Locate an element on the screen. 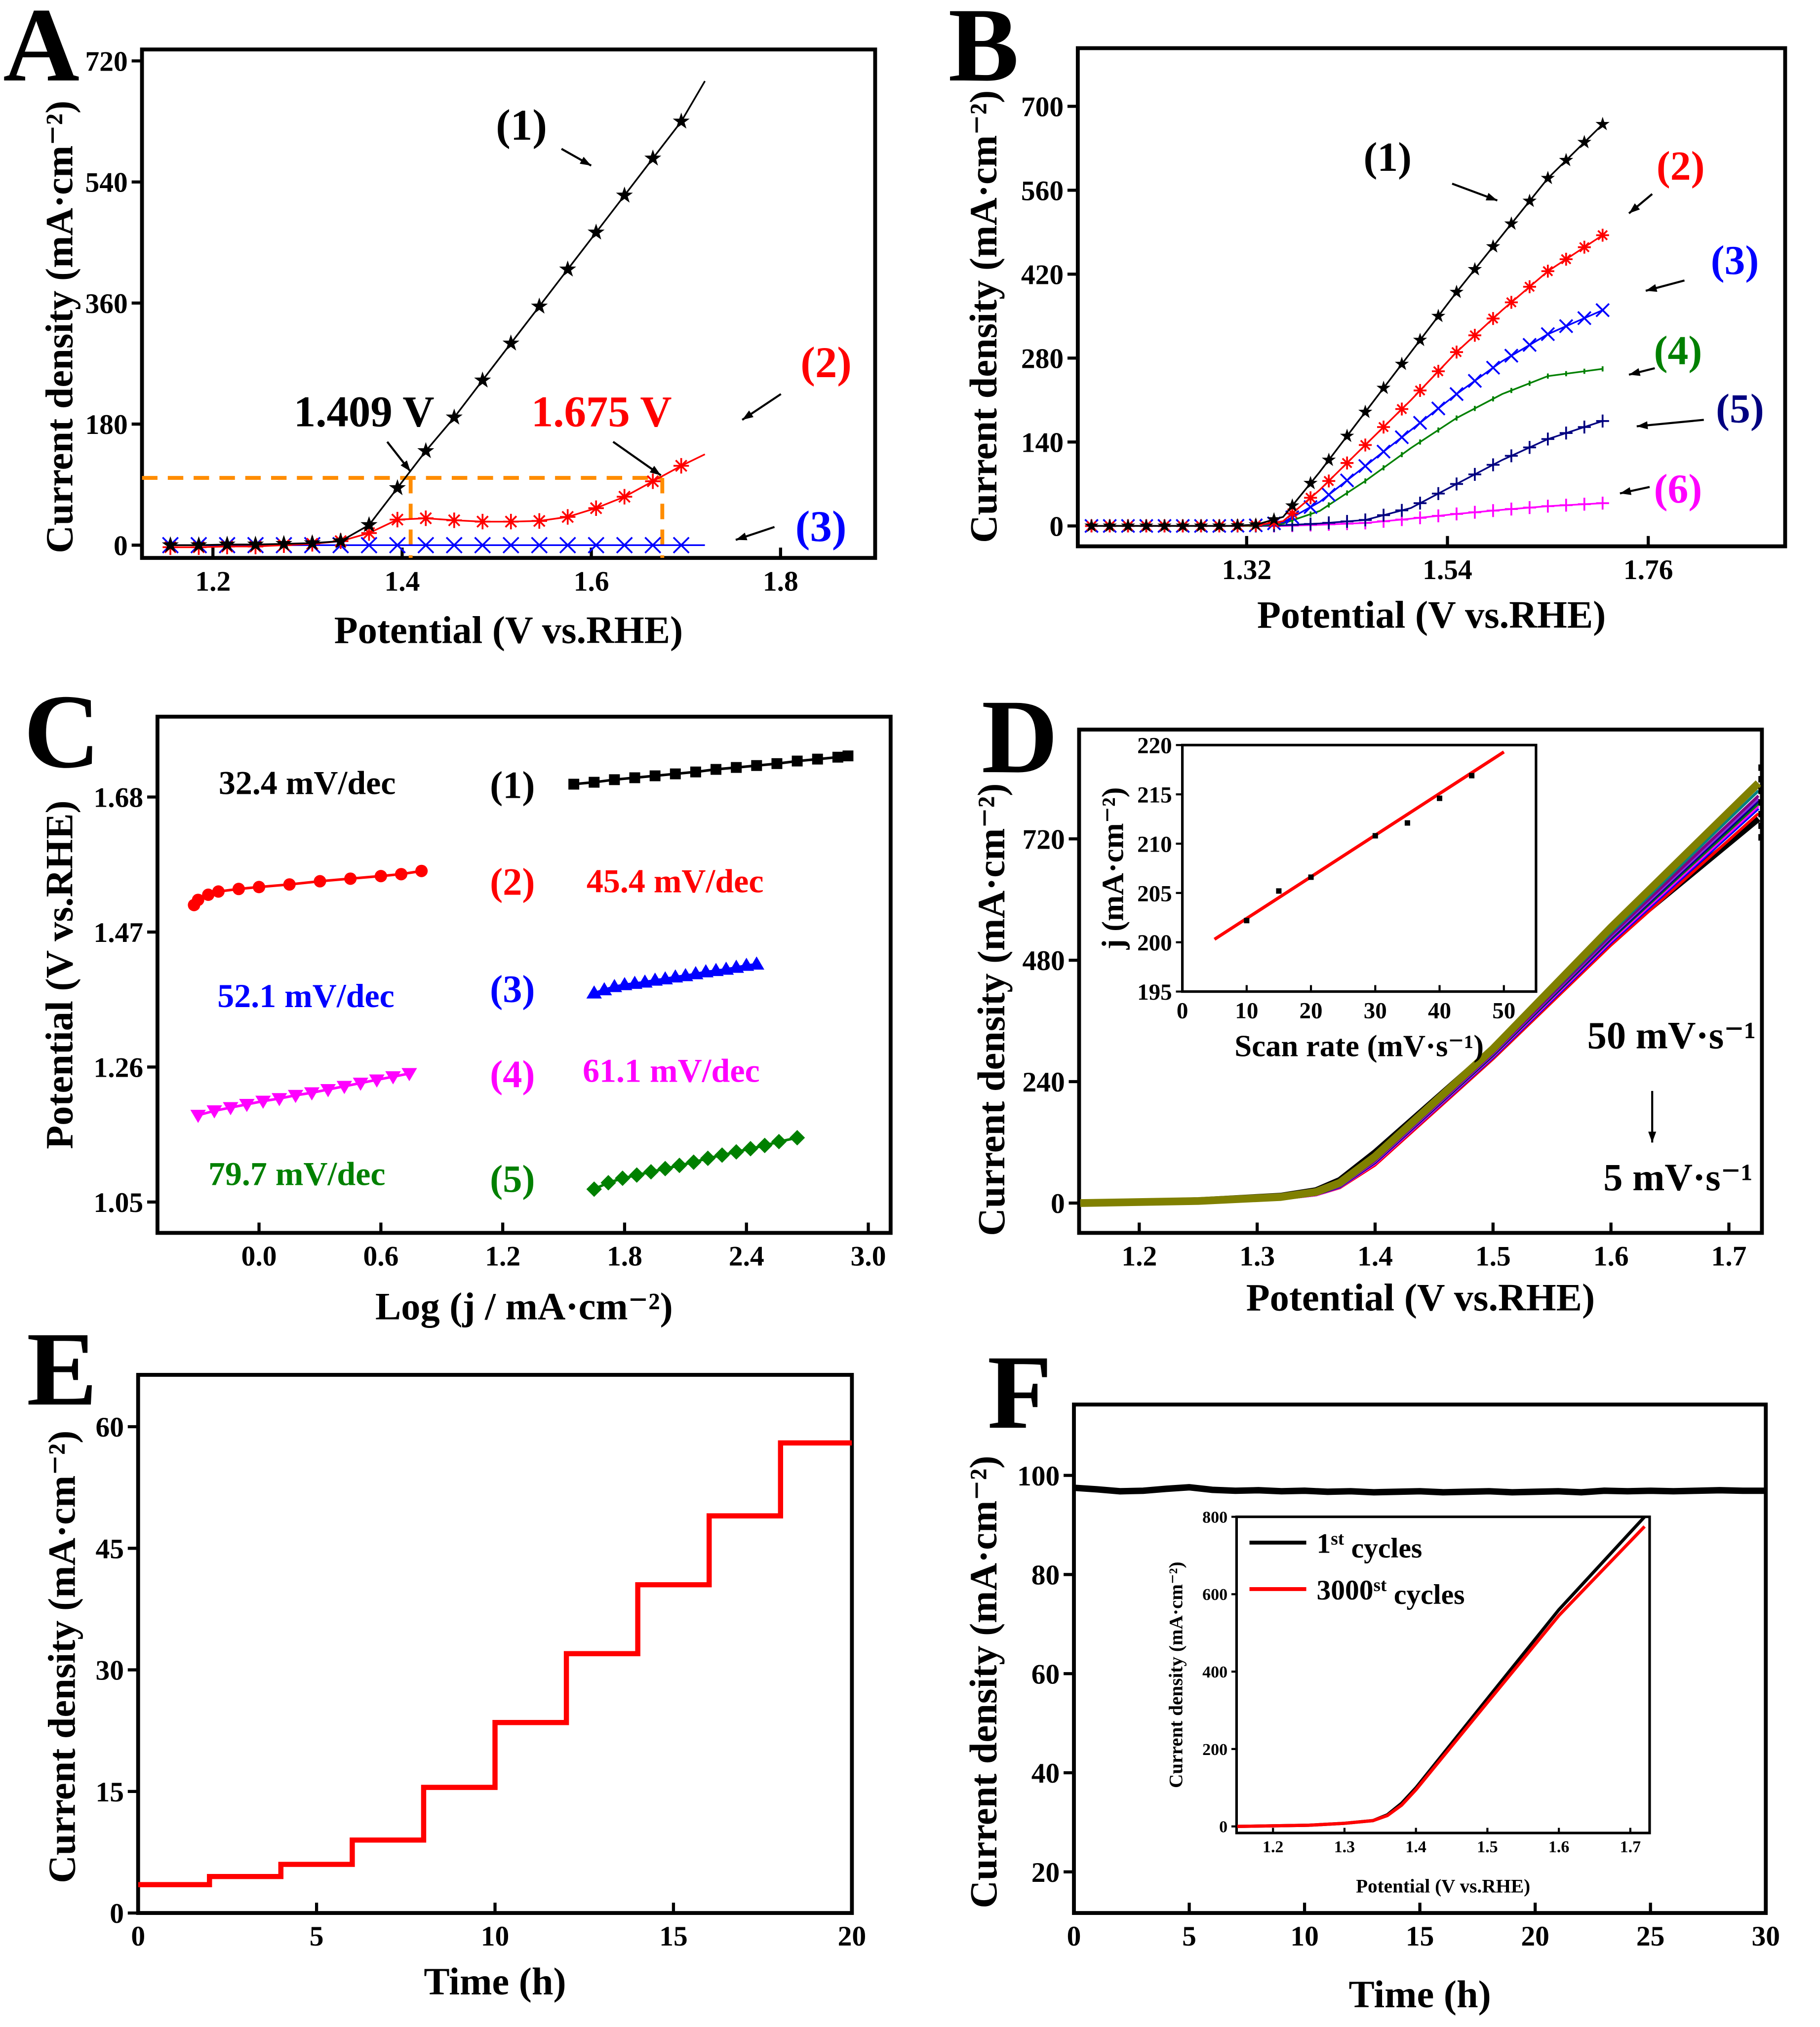 This screenshot has width=1820, height=2027. E-plot-frame is located at coordinates (495, 1644).